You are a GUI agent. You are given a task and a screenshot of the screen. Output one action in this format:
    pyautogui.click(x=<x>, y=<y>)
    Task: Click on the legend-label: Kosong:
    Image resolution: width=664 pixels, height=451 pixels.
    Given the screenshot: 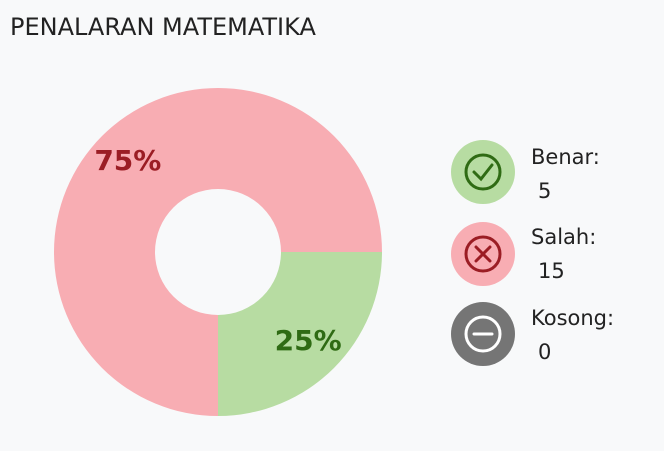 What is the action you would take?
    pyautogui.click(x=572, y=318)
    